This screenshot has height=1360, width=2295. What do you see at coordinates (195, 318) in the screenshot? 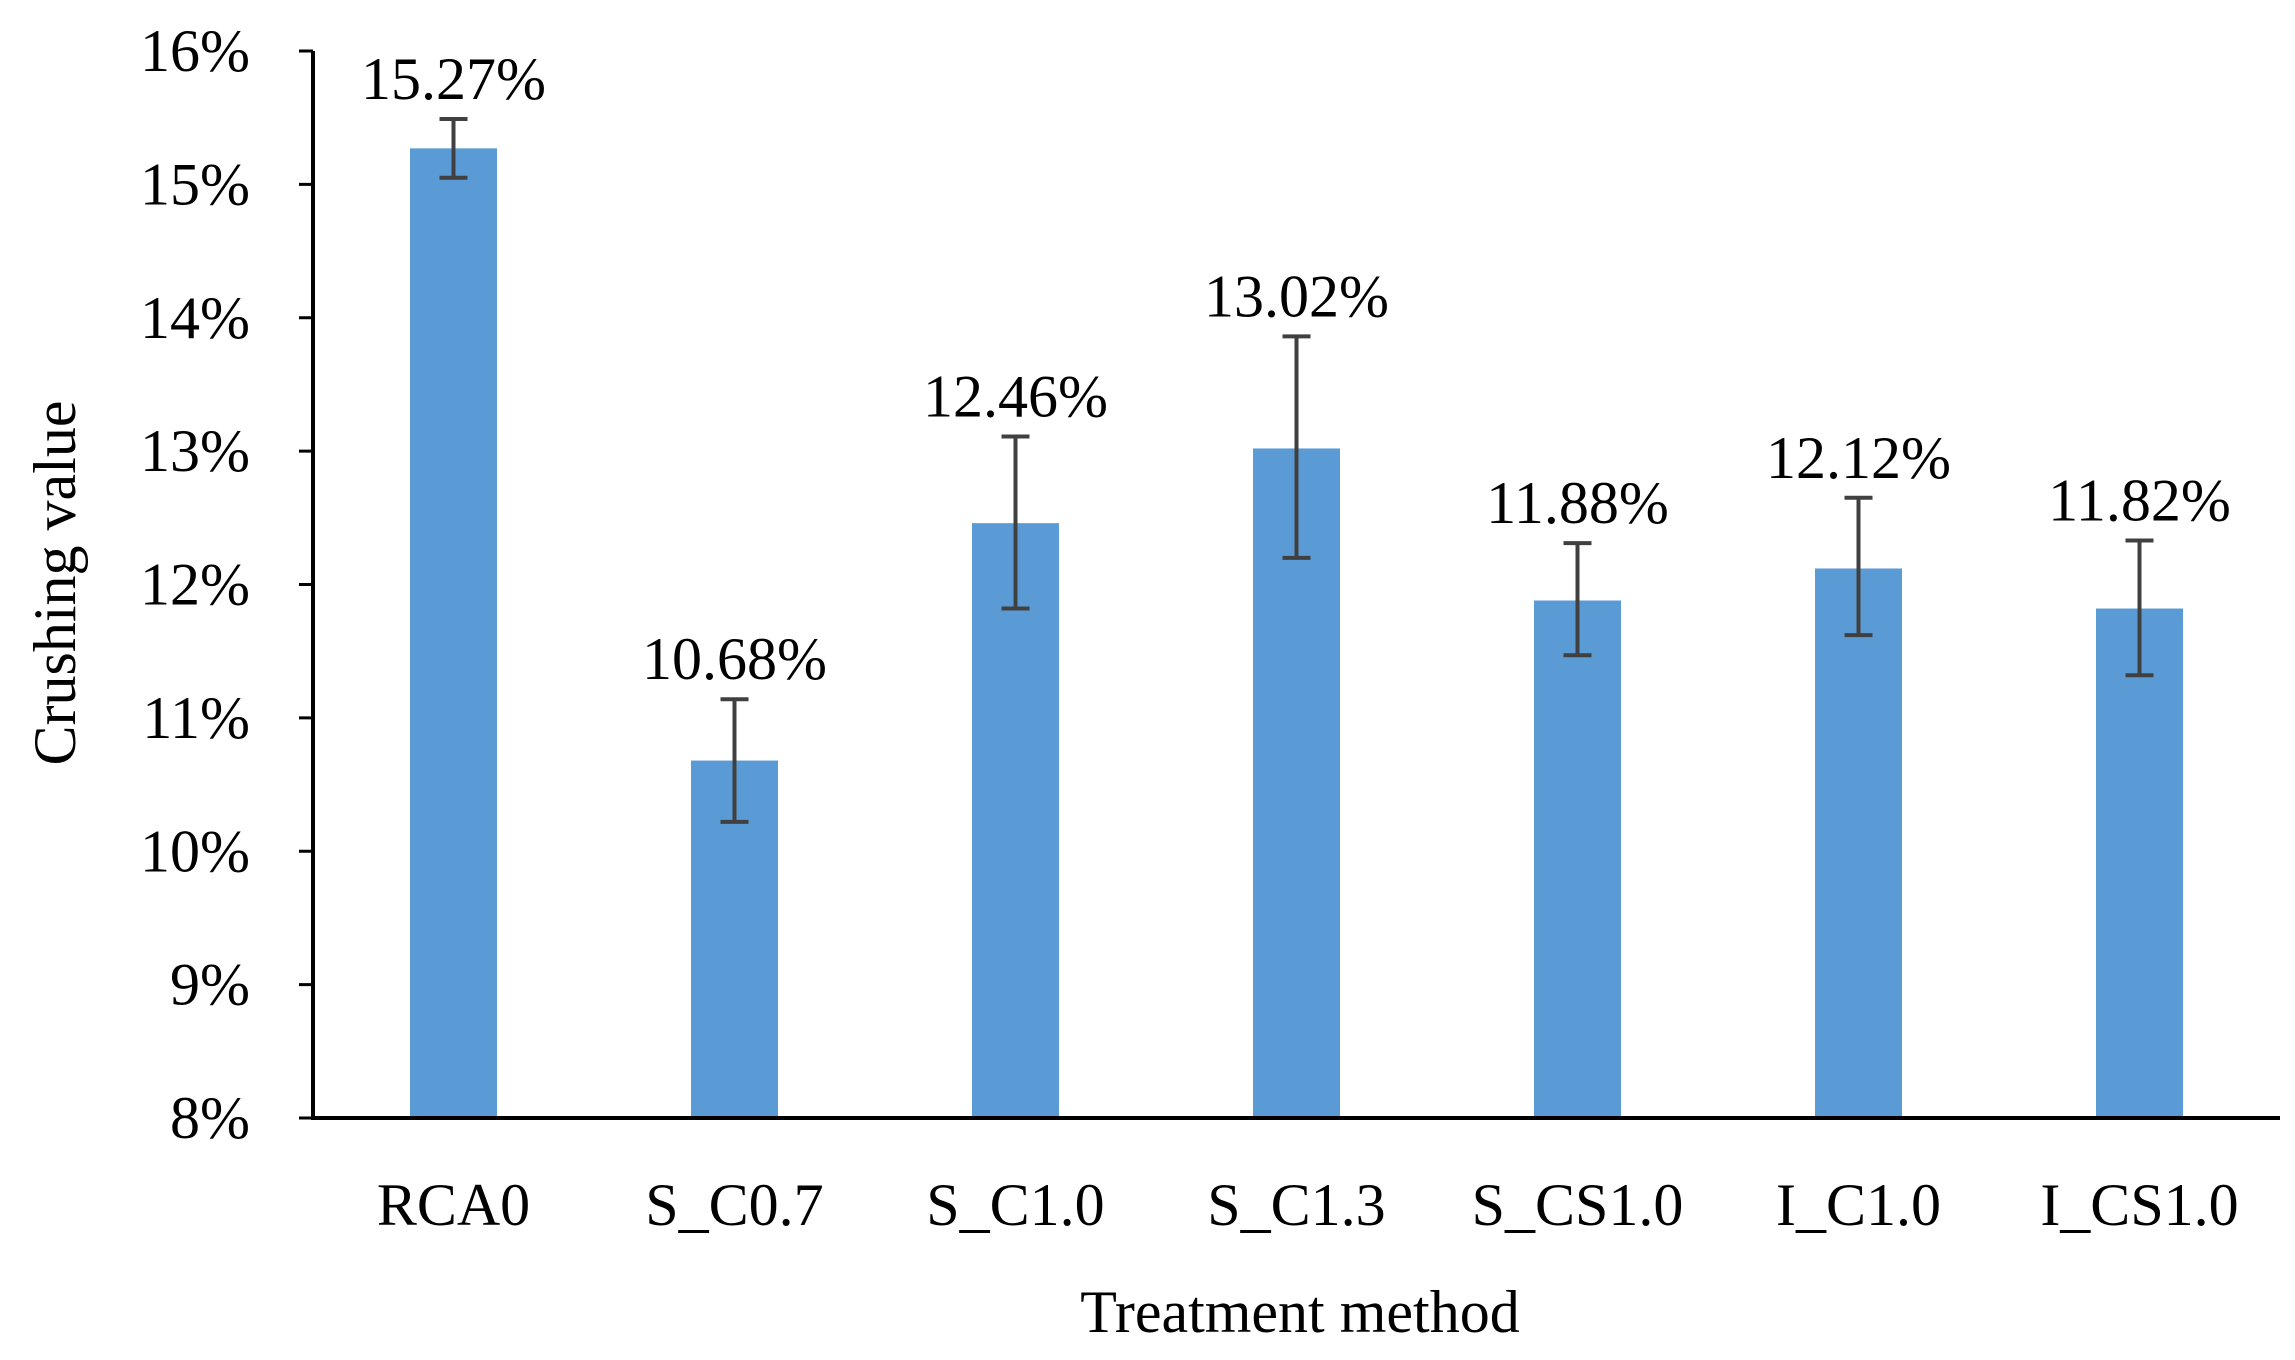
I see `y-tick-label: 14%` at bounding box center [195, 318].